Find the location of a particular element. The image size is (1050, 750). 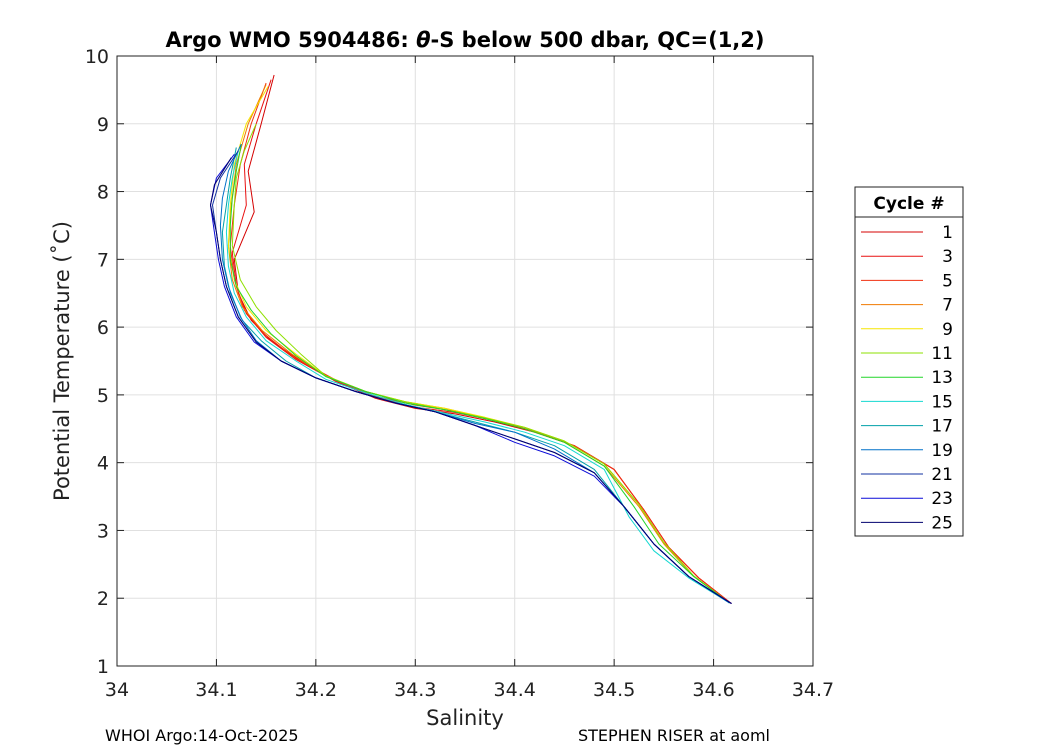

y-tick-label: 6 is located at coordinates (103, 328).